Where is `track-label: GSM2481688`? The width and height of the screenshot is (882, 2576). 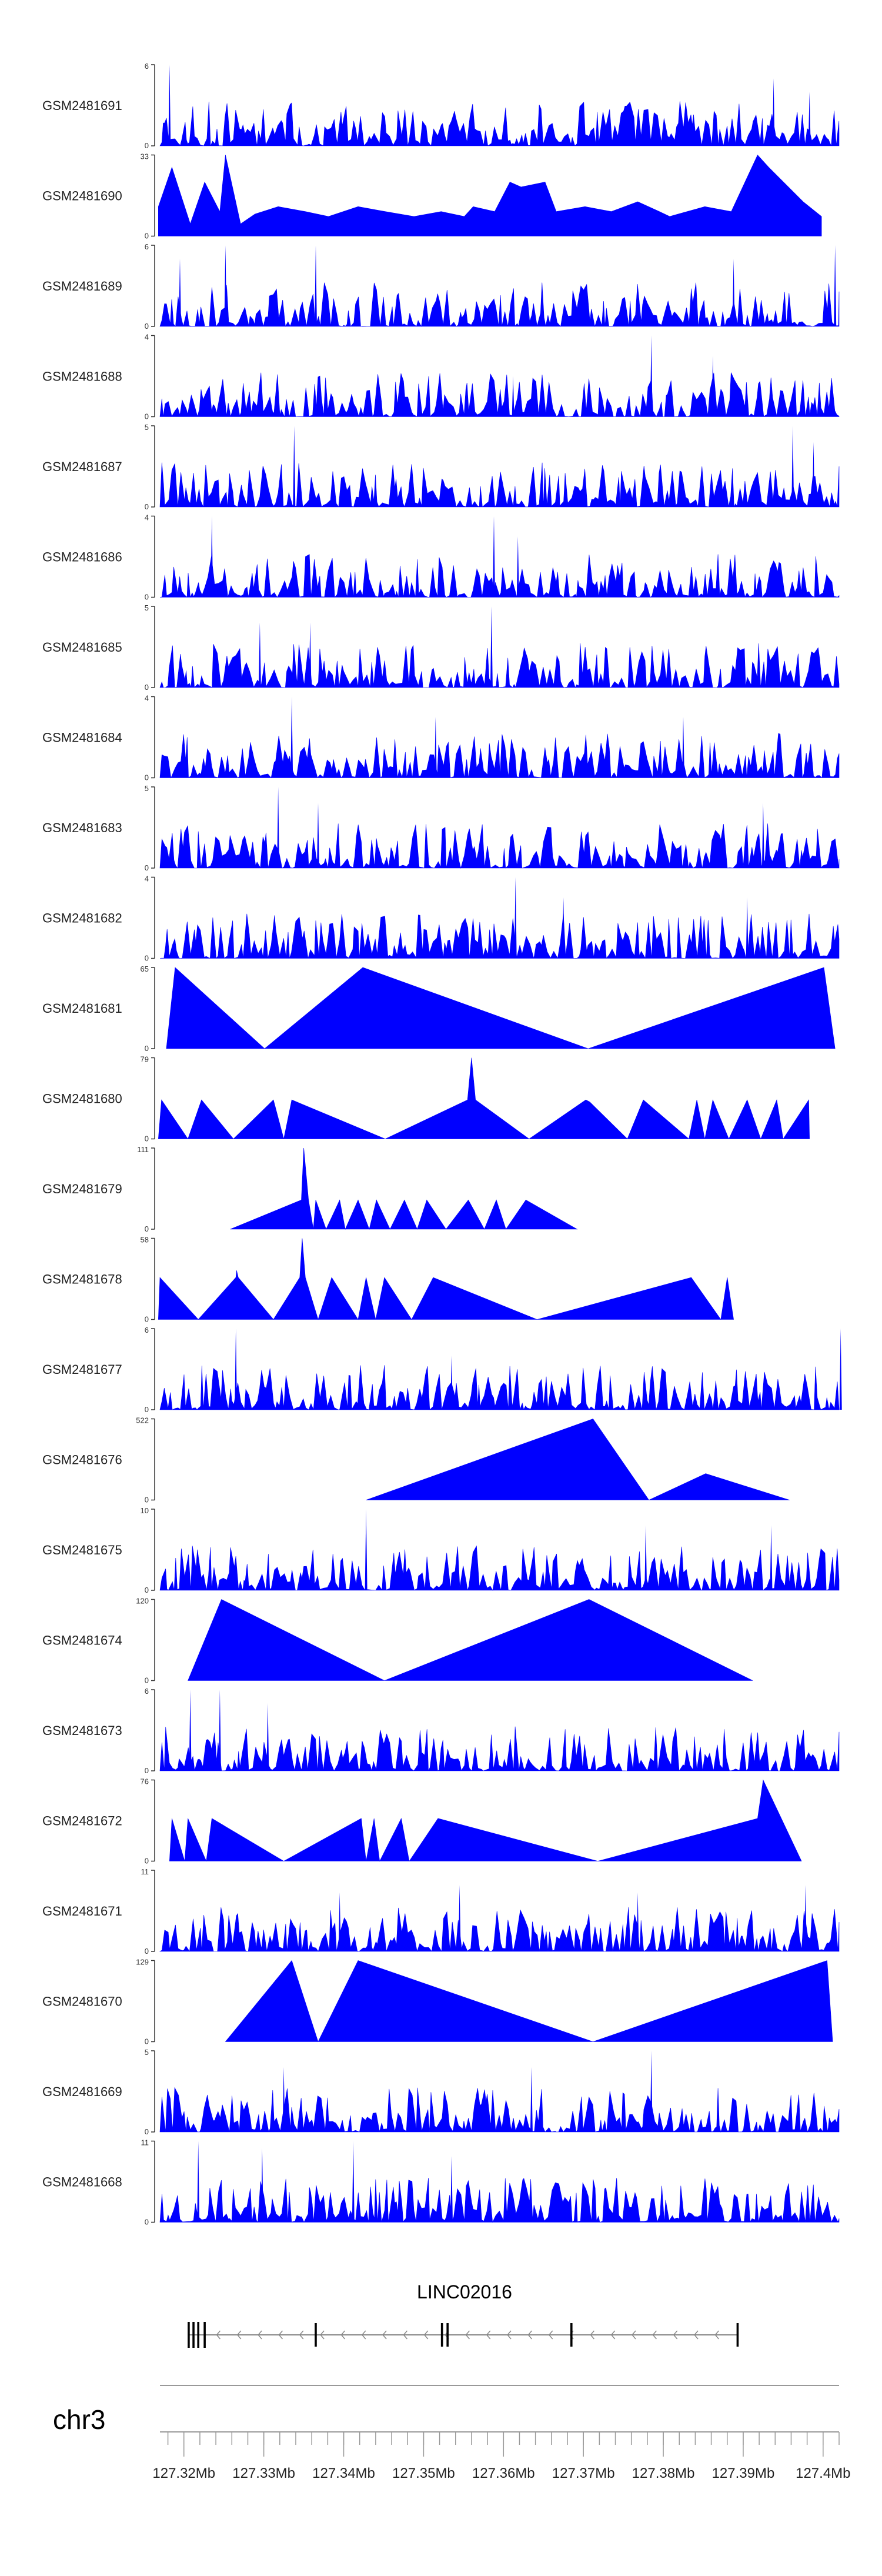
track-label: GSM2481688 is located at coordinates (82, 376).